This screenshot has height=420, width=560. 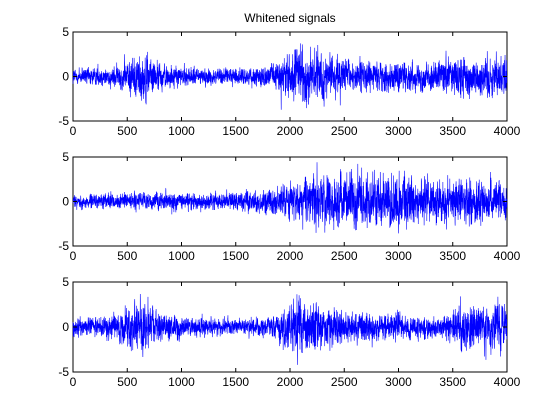 What do you see at coordinates (289, 18) in the screenshot?
I see `chart-title: Whitened signals` at bounding box center [289, 18].